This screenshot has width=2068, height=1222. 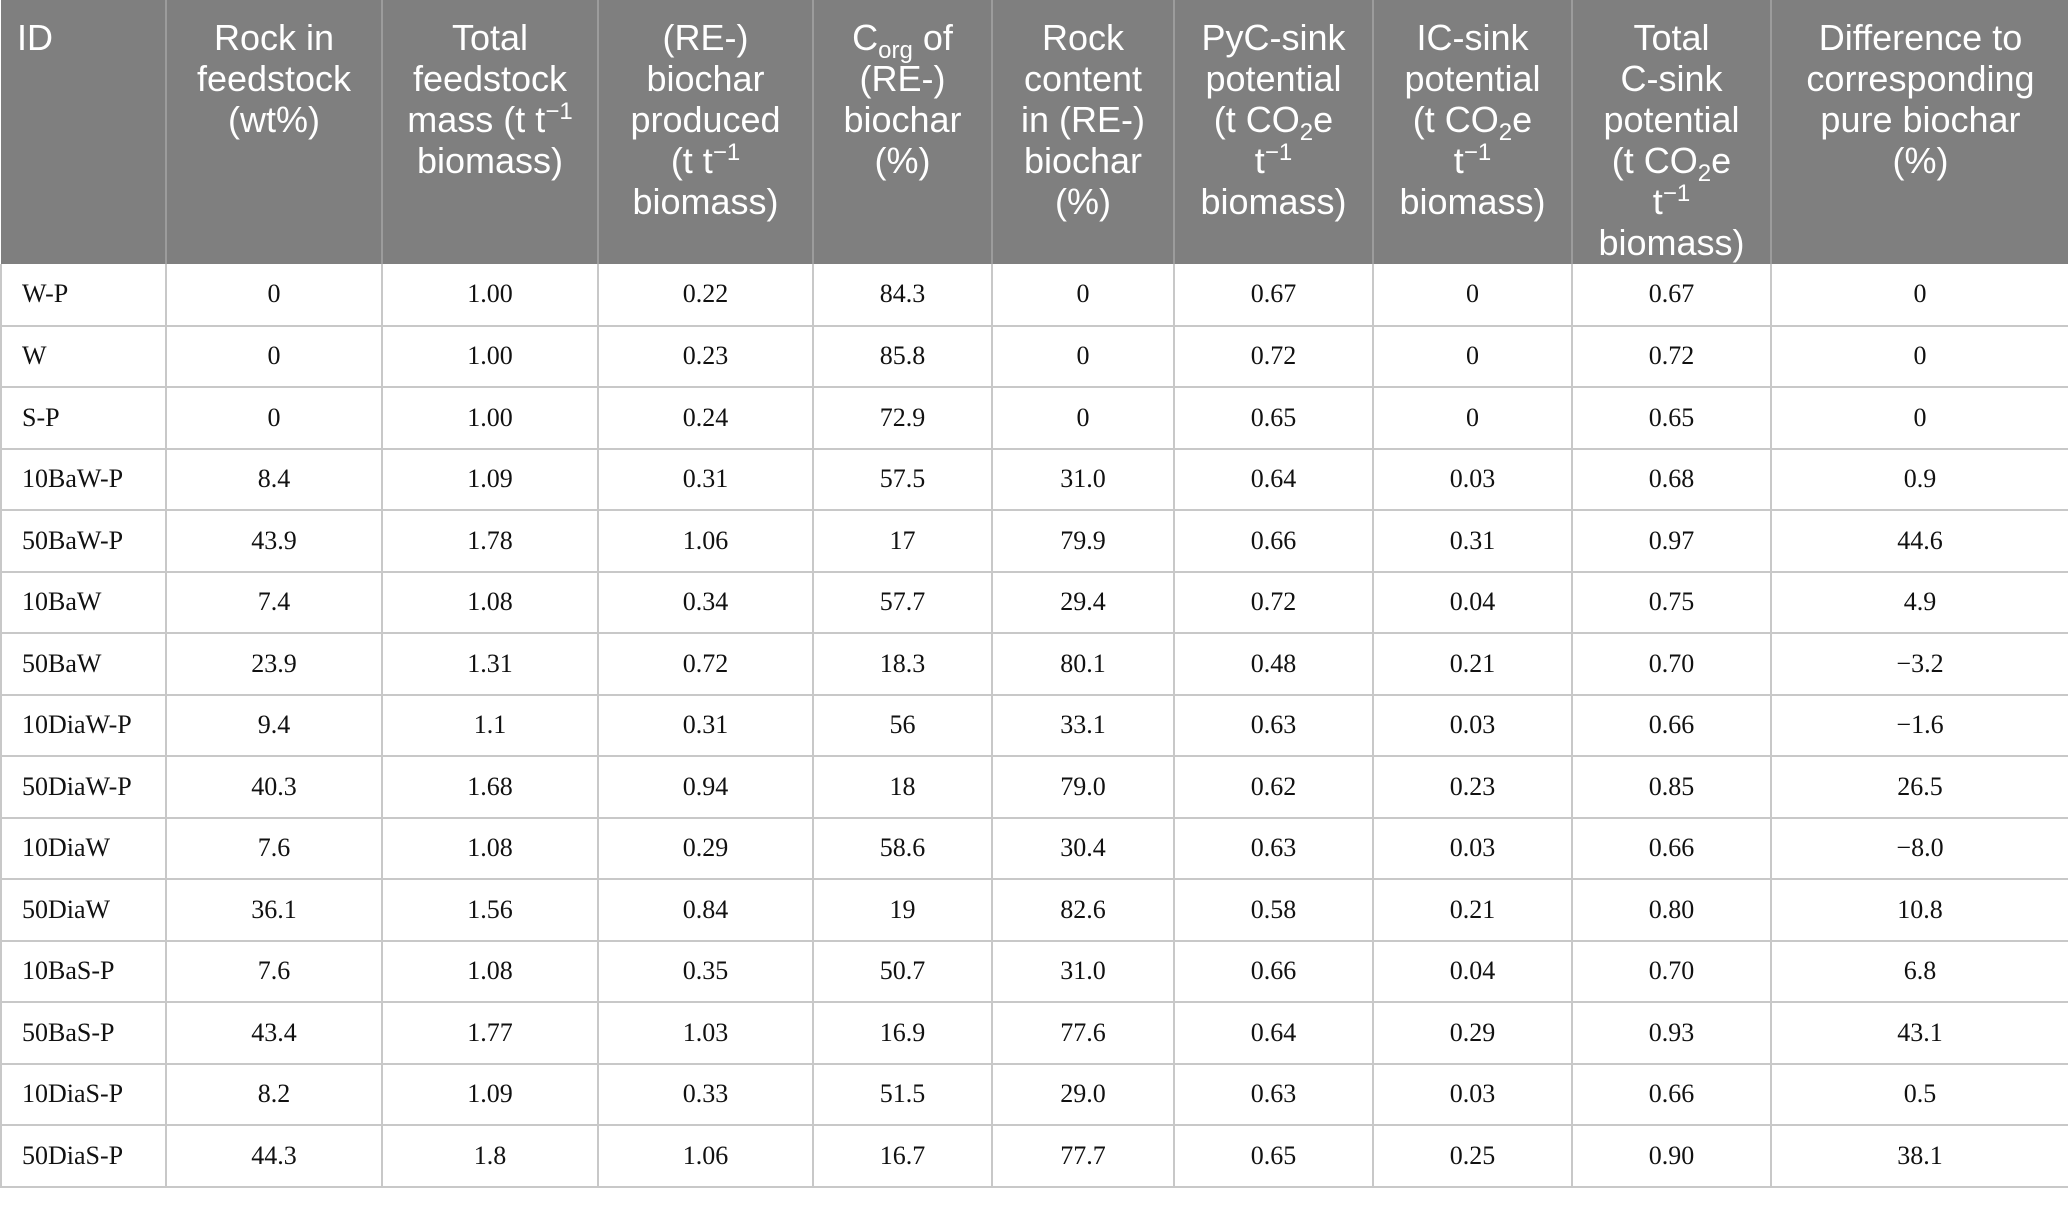 What do you see at coordinates (274, 541) in the screenshot?
I see `cell-rock: 43.9` at bounding box center [274, 541].